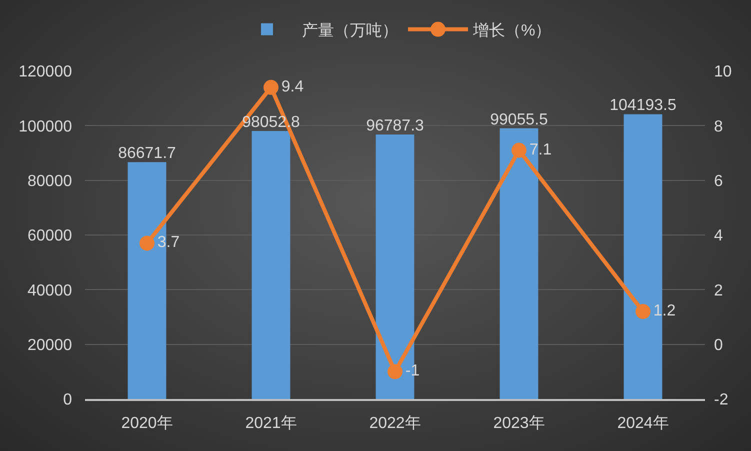  What do you see at coordinates (512, 31) in the screenshot?
I see `legend-label: 增长（%）` at bounding box center [512, 31].